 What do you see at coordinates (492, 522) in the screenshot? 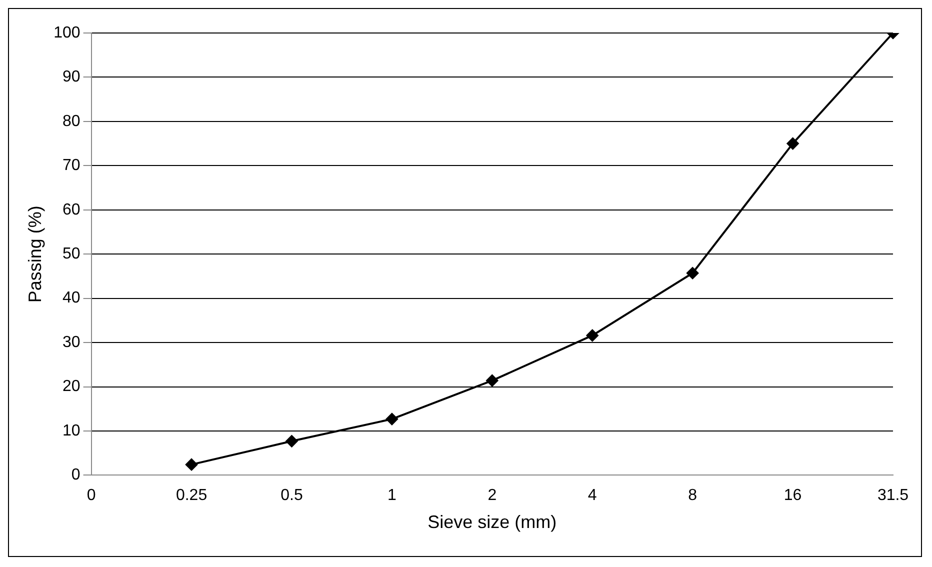
I see `x-axis-title: Sieve size (mm)` at bounding box center [492, 522].